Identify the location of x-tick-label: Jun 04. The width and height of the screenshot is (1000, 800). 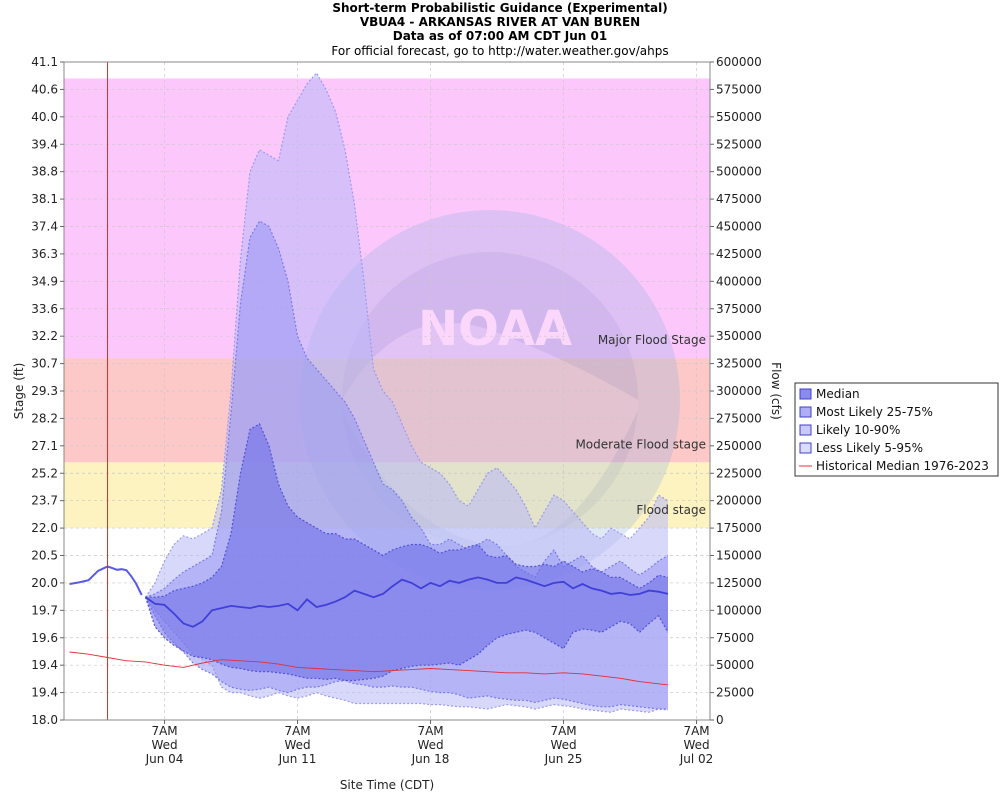
(164, 759).